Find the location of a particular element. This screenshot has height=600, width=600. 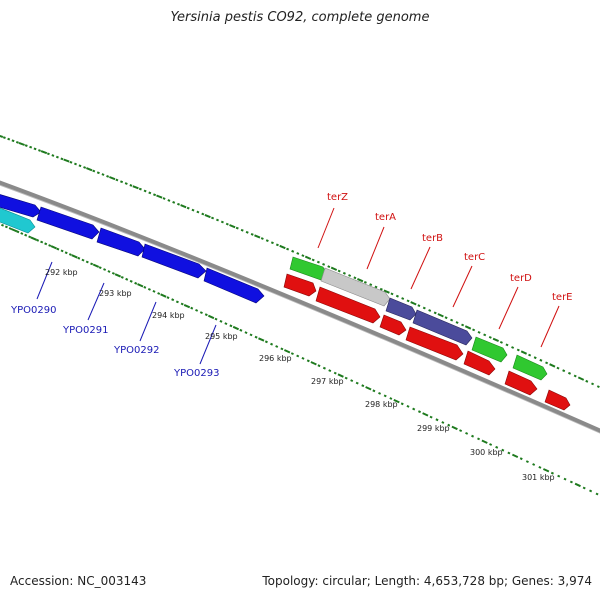

ter-label-terZ: terZ is located at coordinates (337, 197).